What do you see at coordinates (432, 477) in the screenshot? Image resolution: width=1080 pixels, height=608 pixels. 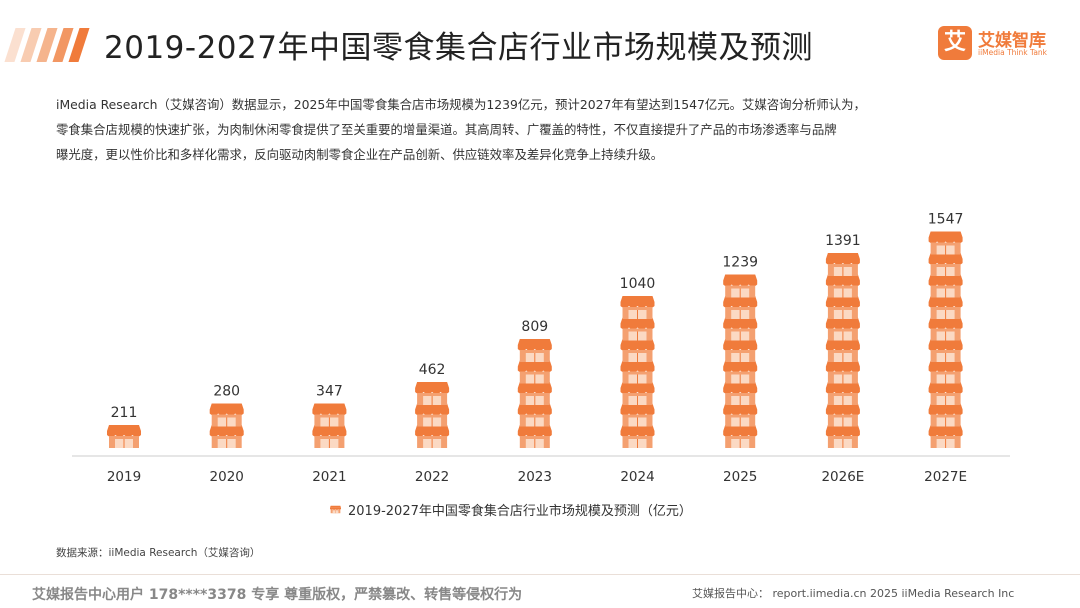 I see `x-tick-label-2022: 2022` at bounding box center [432, 477].